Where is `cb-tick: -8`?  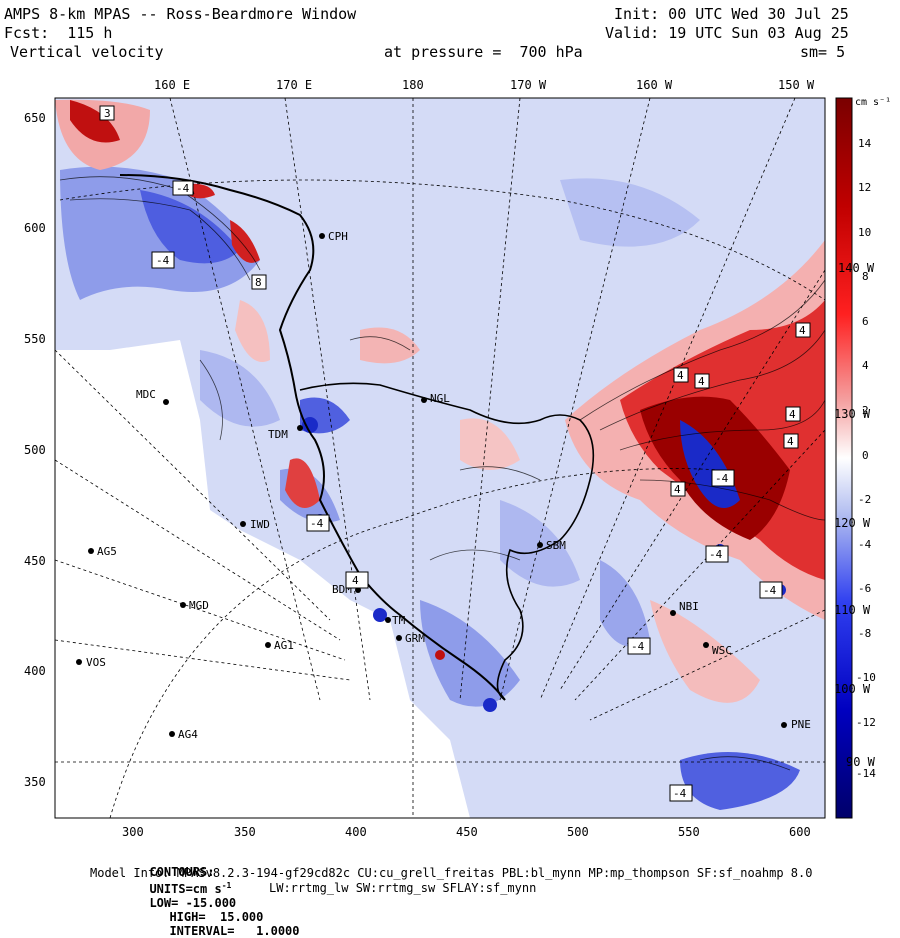 cb-tick: -8 is located at coordinates (864, 633).